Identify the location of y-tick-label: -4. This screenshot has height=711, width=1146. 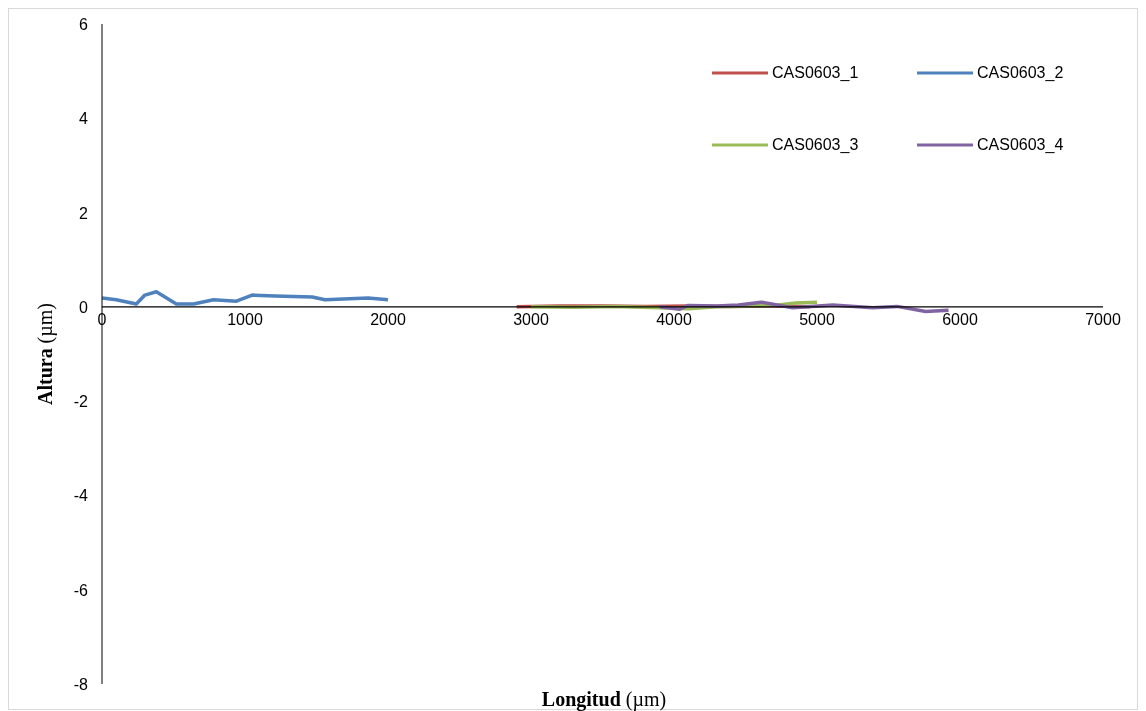
(81, 496).